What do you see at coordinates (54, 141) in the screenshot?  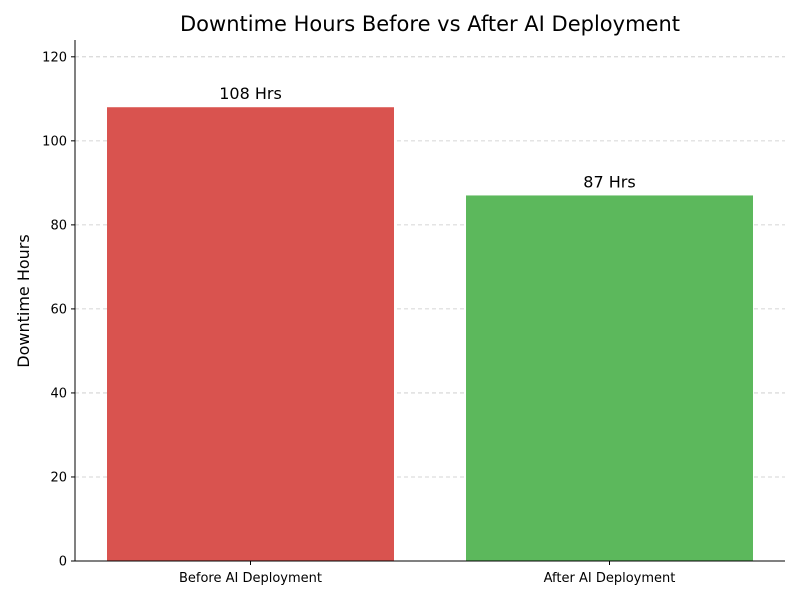 I see `y-tick-label: 100` at bounding box center [54, 141].